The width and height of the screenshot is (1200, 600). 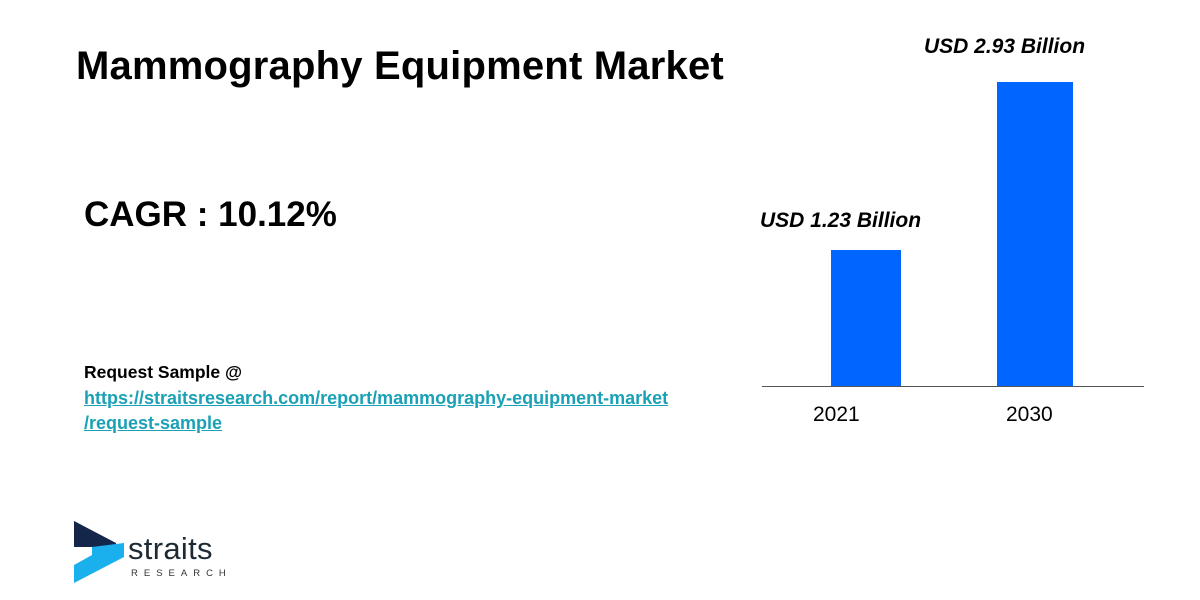 I want to click on logo-subtitle: RESEARCH, so click(x=181, y=573).